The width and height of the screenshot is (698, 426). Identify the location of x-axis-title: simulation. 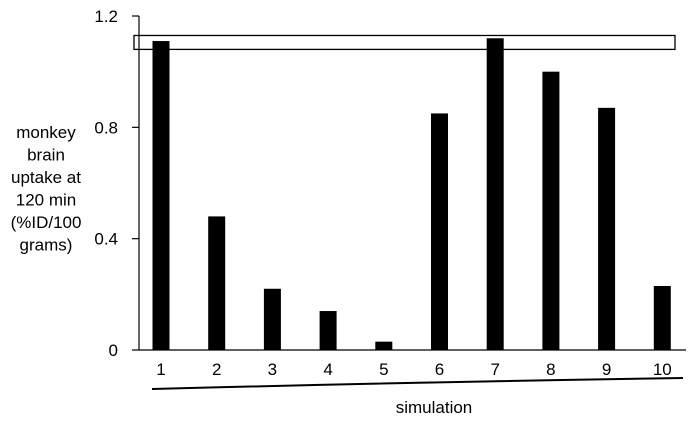
(434, 407).